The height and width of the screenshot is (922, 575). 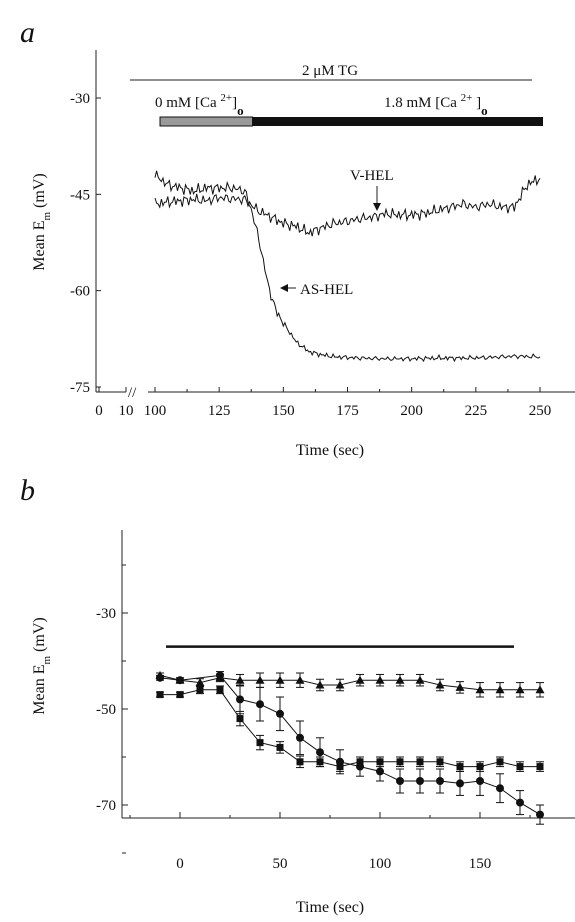 I want to click on panel-a-y-tick-label: -75, so click(x=80, y=388).